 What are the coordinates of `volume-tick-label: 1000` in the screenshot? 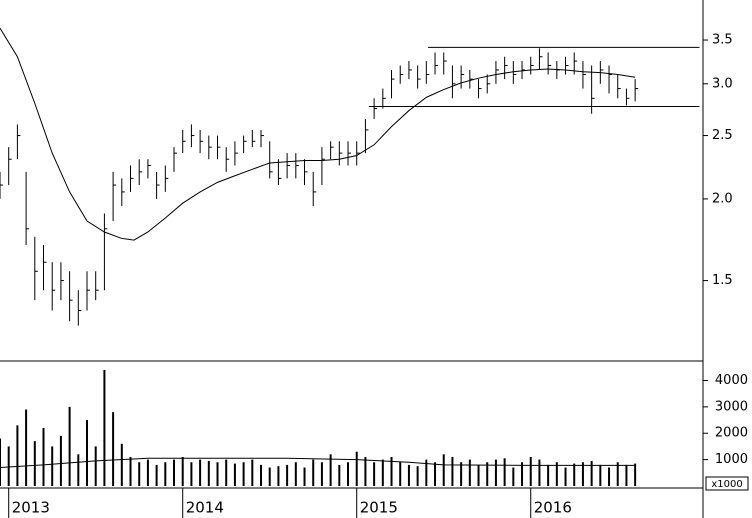 It's located at (731, 459).